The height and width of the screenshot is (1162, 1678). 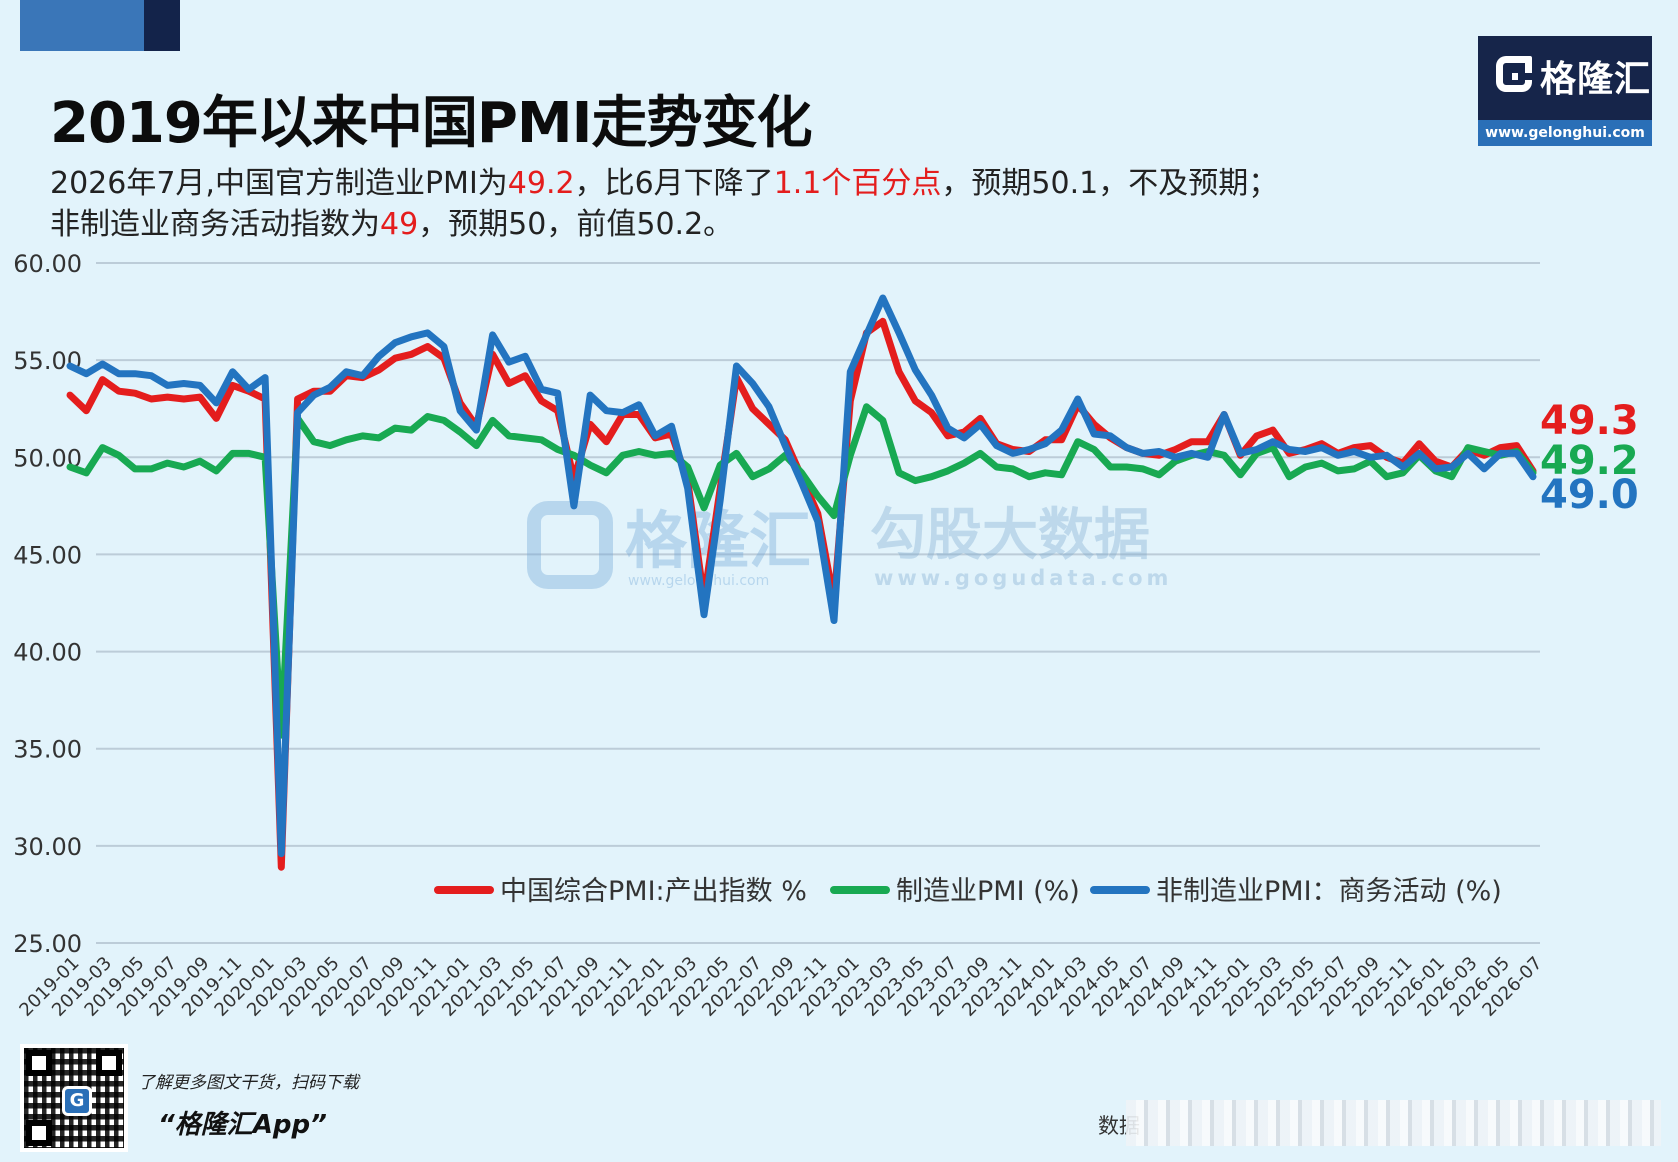 I want to click on promo-app-name: “格隆汇App”, so click(x=242, y=1125).